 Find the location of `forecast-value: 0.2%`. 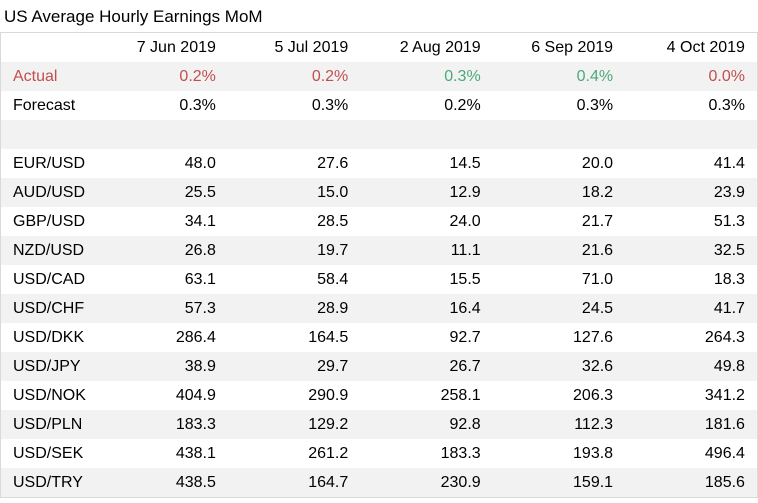

forecast-value: 0.2% is located at coordinates (462, 105).